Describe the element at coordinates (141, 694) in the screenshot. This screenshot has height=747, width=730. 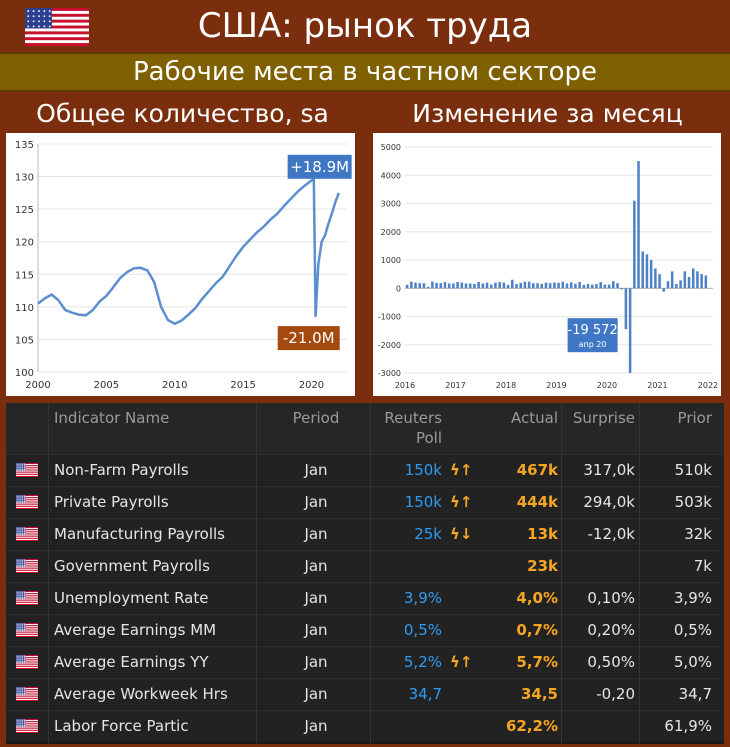
I see `indicator-name: Average Workweek Hrs` at that location.